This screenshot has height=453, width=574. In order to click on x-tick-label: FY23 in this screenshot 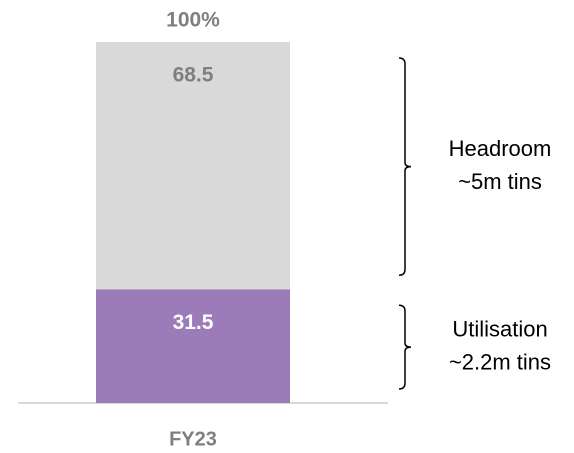, I will do `click(193, 439)`.